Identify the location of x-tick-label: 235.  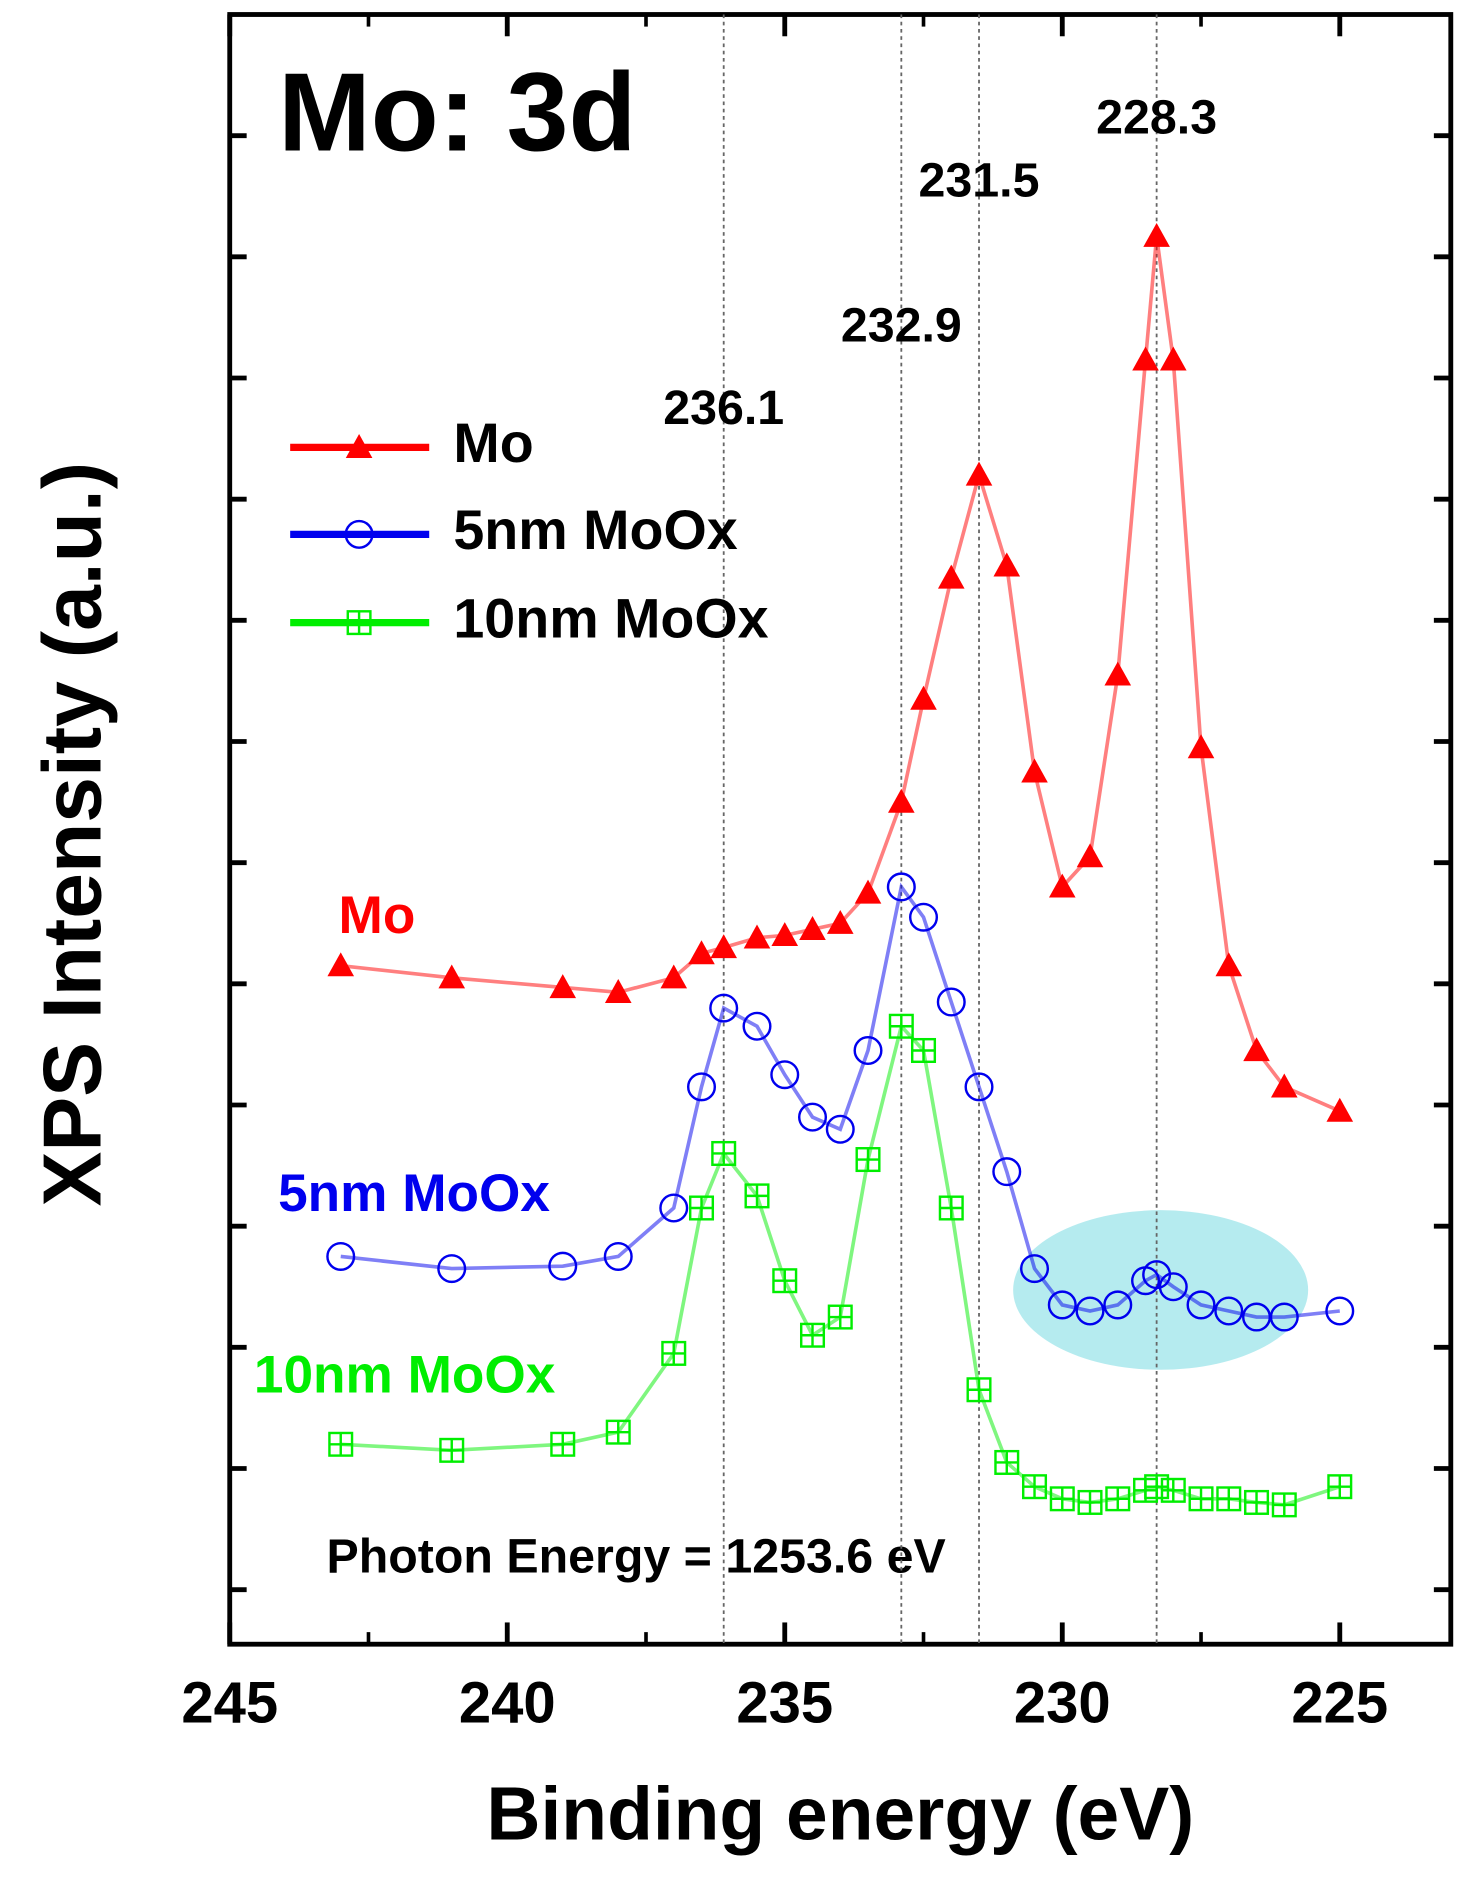
(784, 1702).